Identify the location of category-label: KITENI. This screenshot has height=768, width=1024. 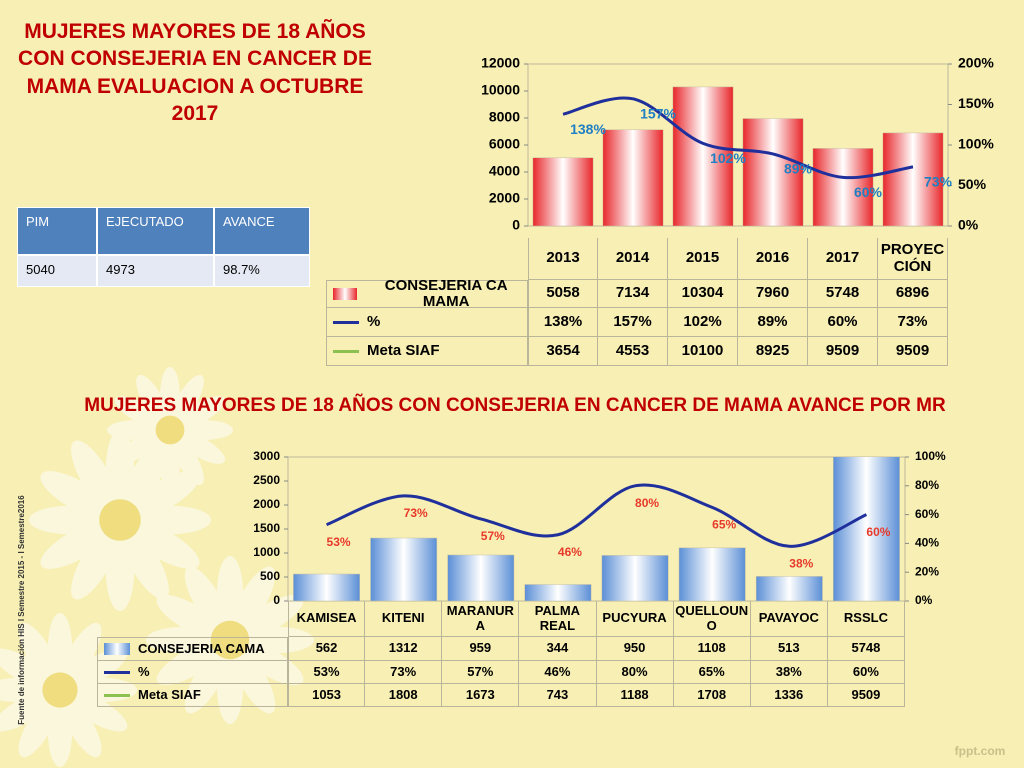
(404, 619).